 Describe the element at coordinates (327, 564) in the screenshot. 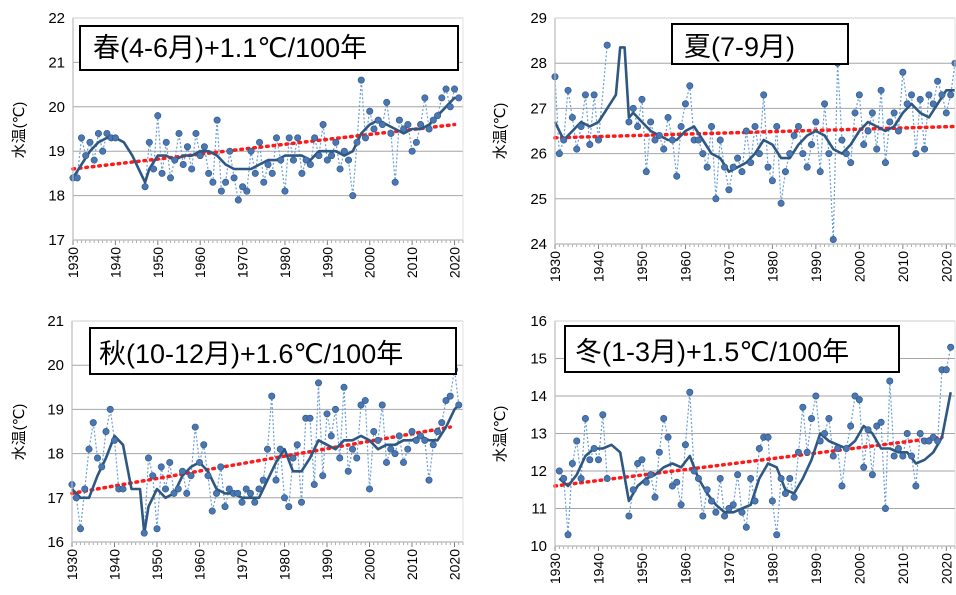

I see `x-tick-label: 1990` at that location.